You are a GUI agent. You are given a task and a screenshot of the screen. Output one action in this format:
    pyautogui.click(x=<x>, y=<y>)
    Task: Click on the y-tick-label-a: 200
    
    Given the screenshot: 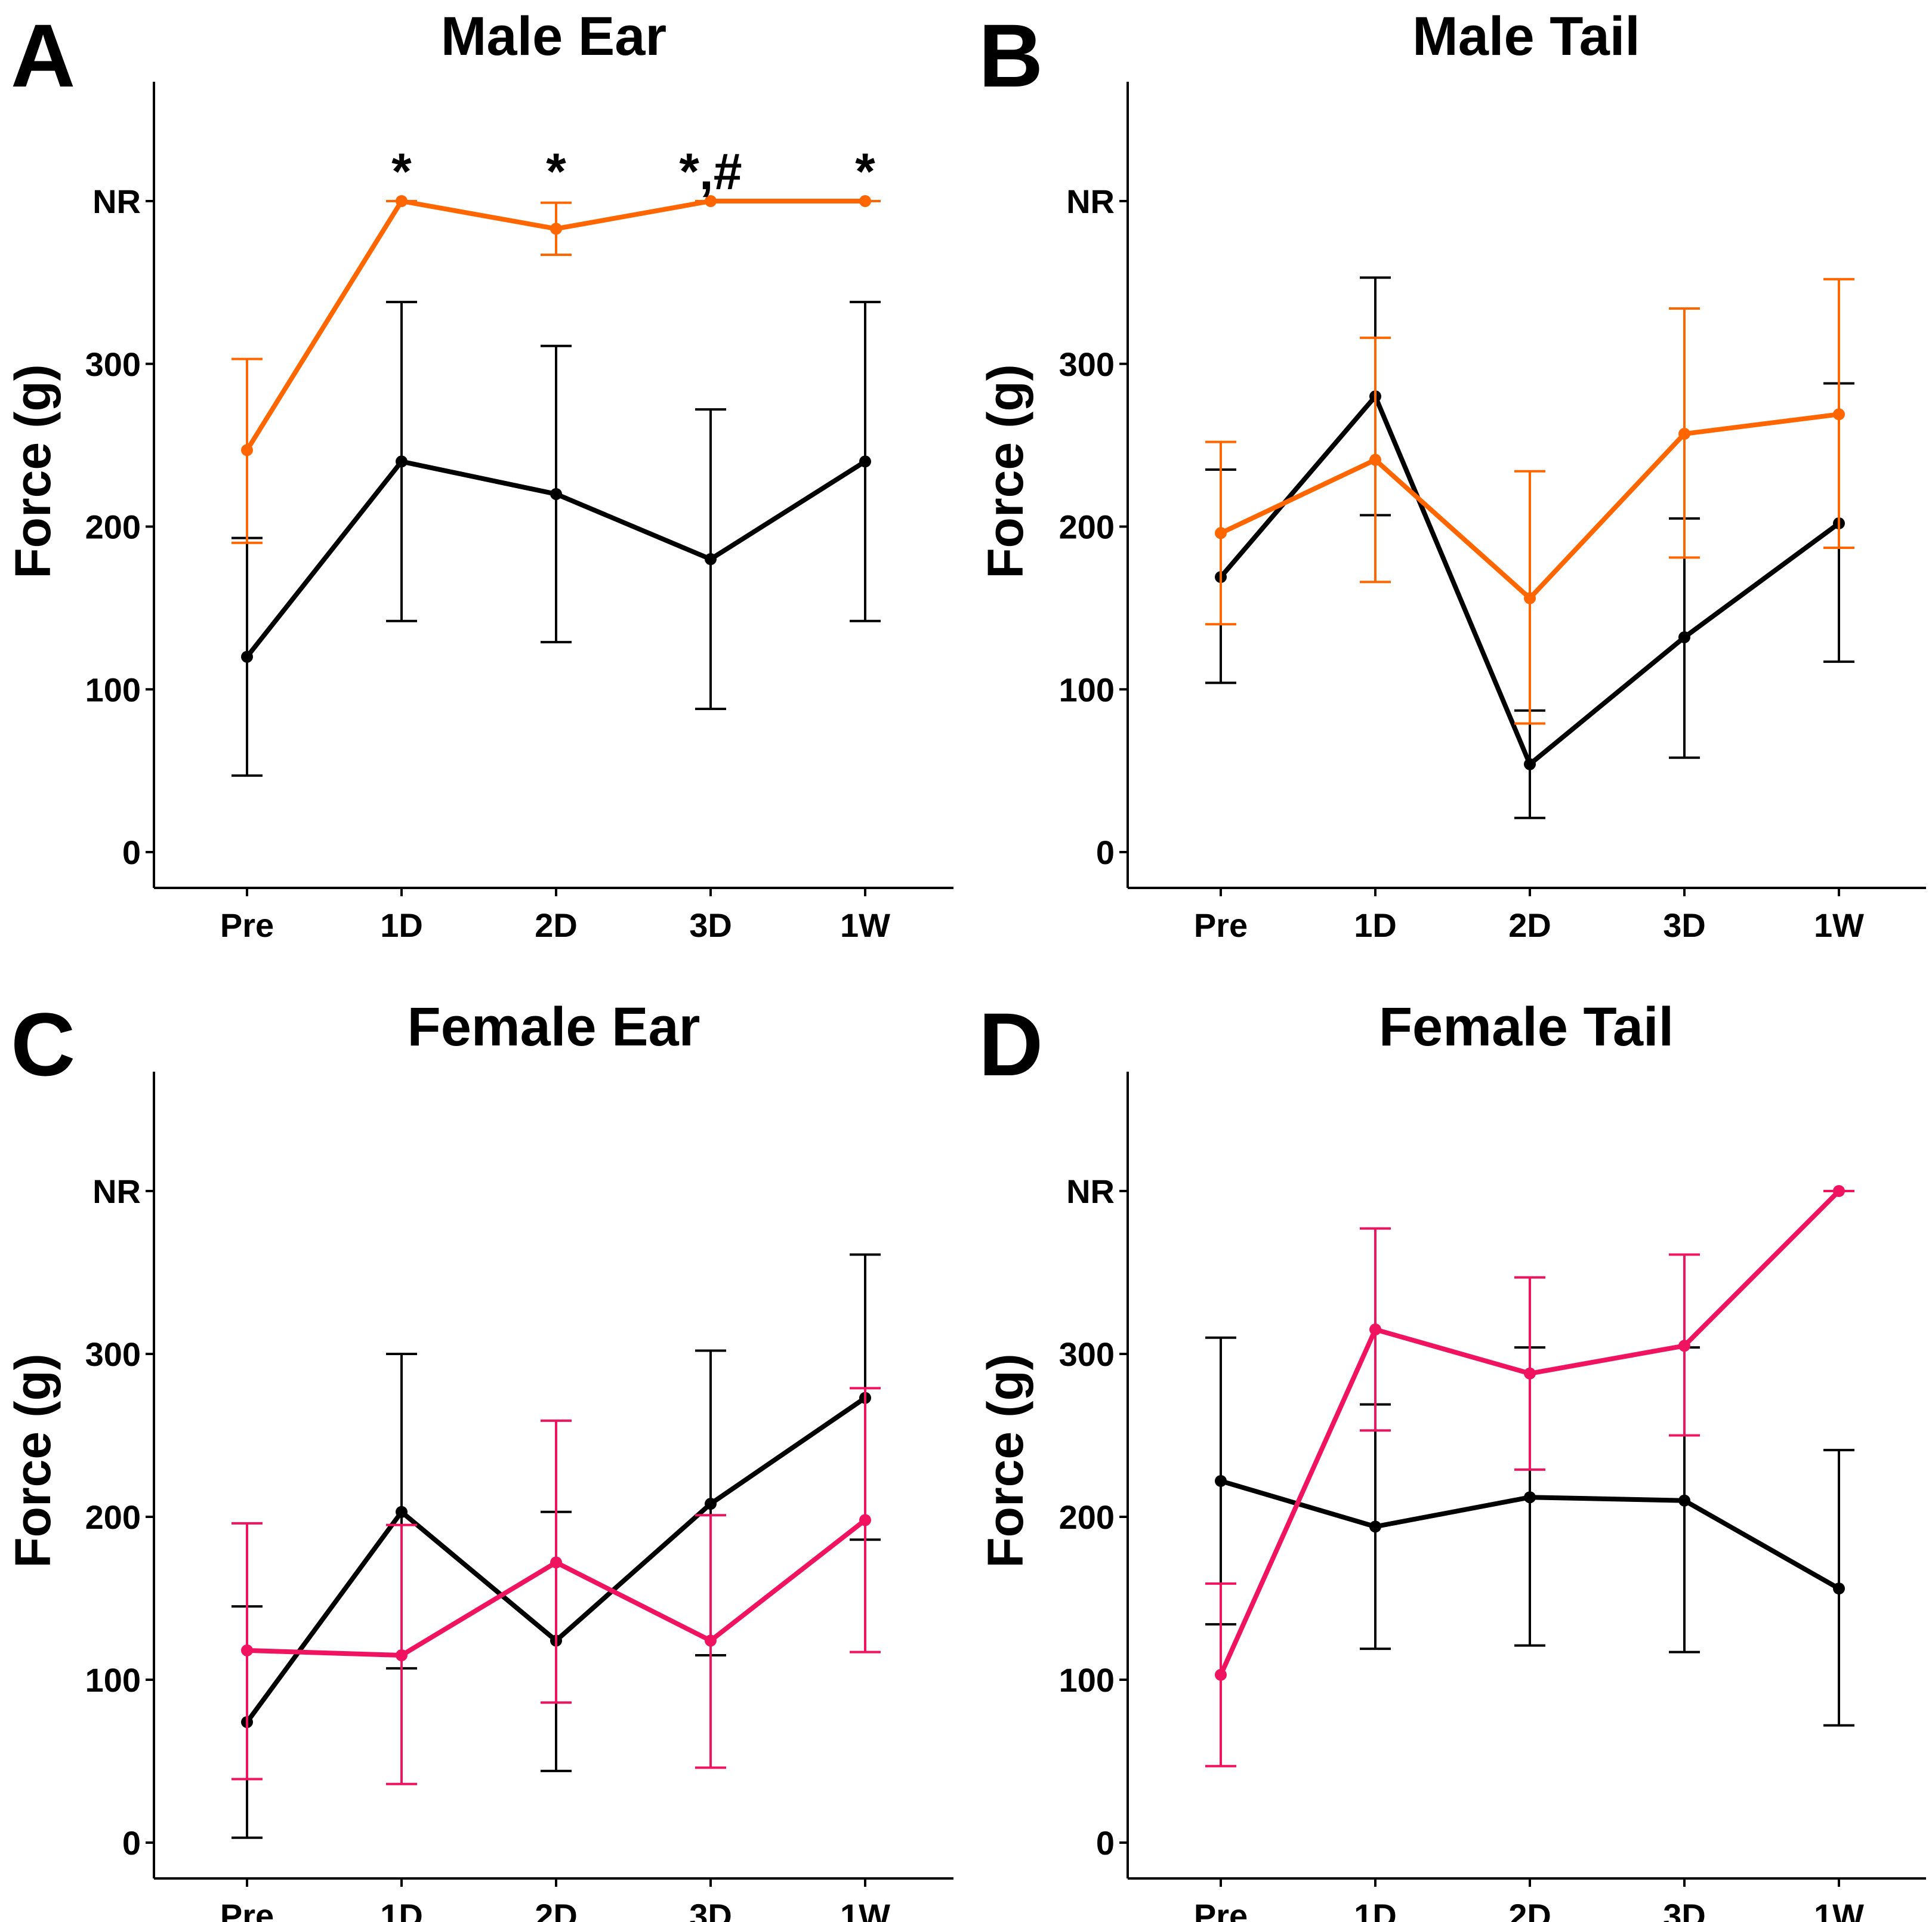 What is the action you would take?
    pyautogui.click(x=113, y=527)
    